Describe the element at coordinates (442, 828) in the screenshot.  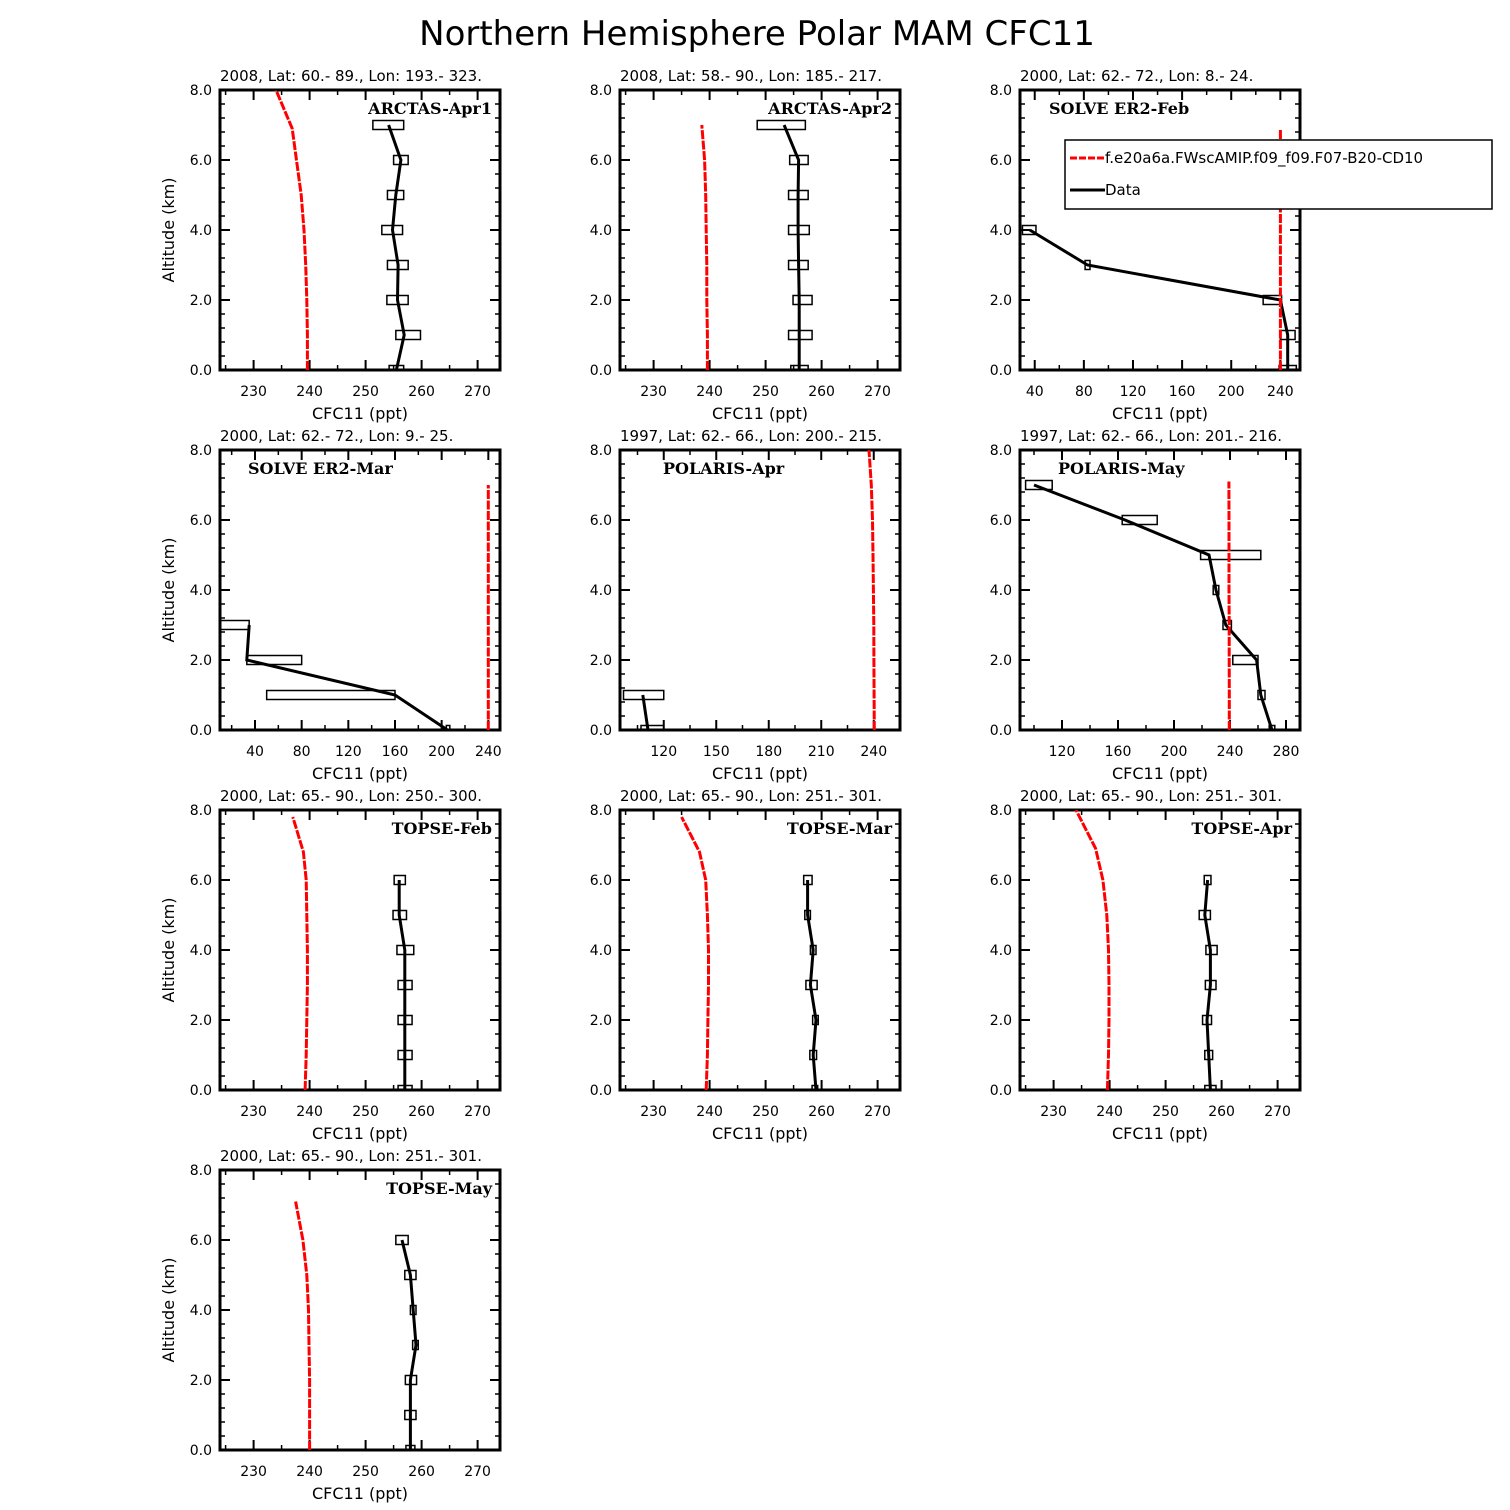
I see `campaign-label: TOPSE-Feb` at that location.